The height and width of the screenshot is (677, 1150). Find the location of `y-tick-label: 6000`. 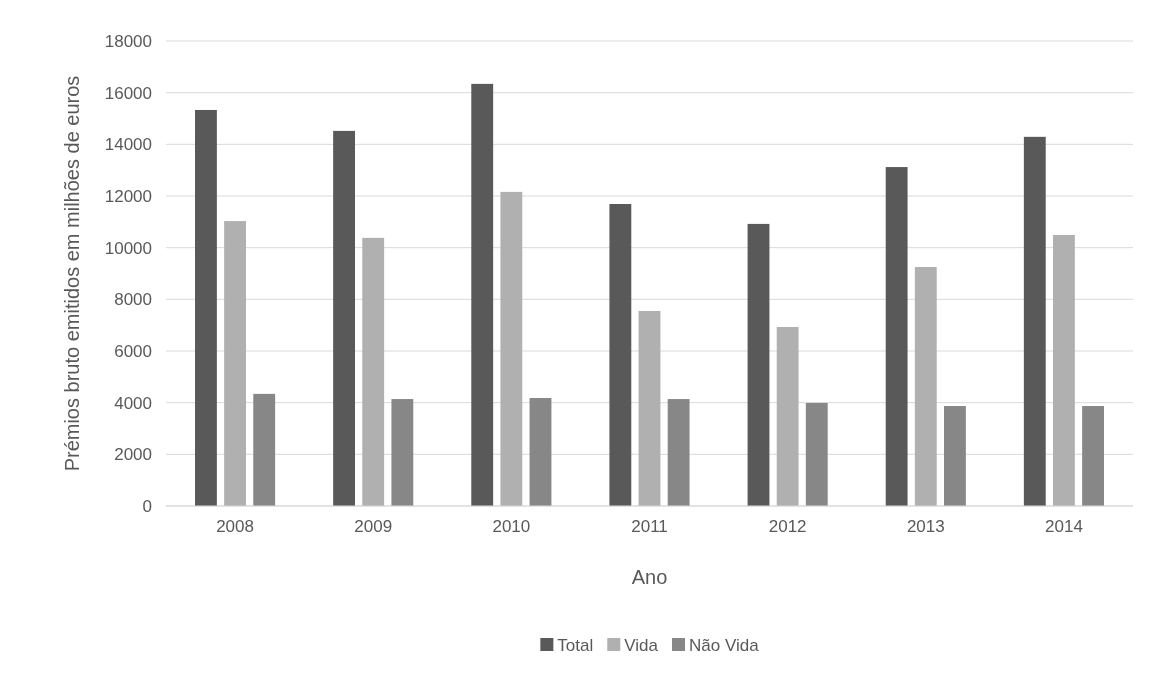

y-tick-label: 6000 is located at coordinates (133, 351).